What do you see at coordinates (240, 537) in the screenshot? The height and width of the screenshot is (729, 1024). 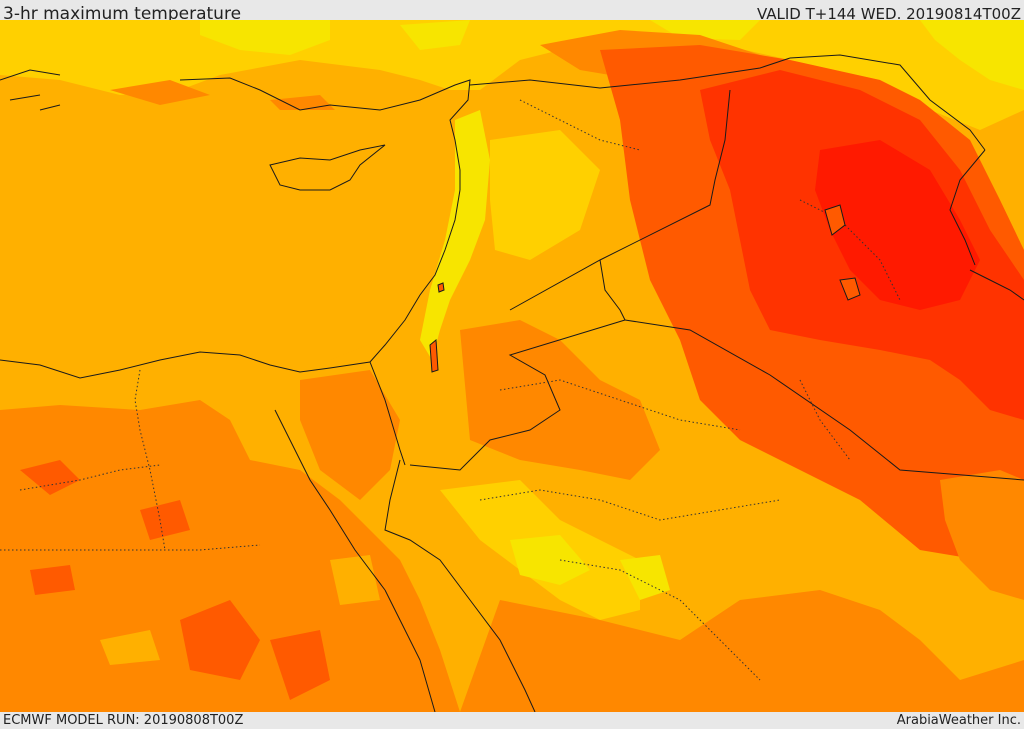 I see `egypt-yellow-blobs` at bounding box center [240, 537].